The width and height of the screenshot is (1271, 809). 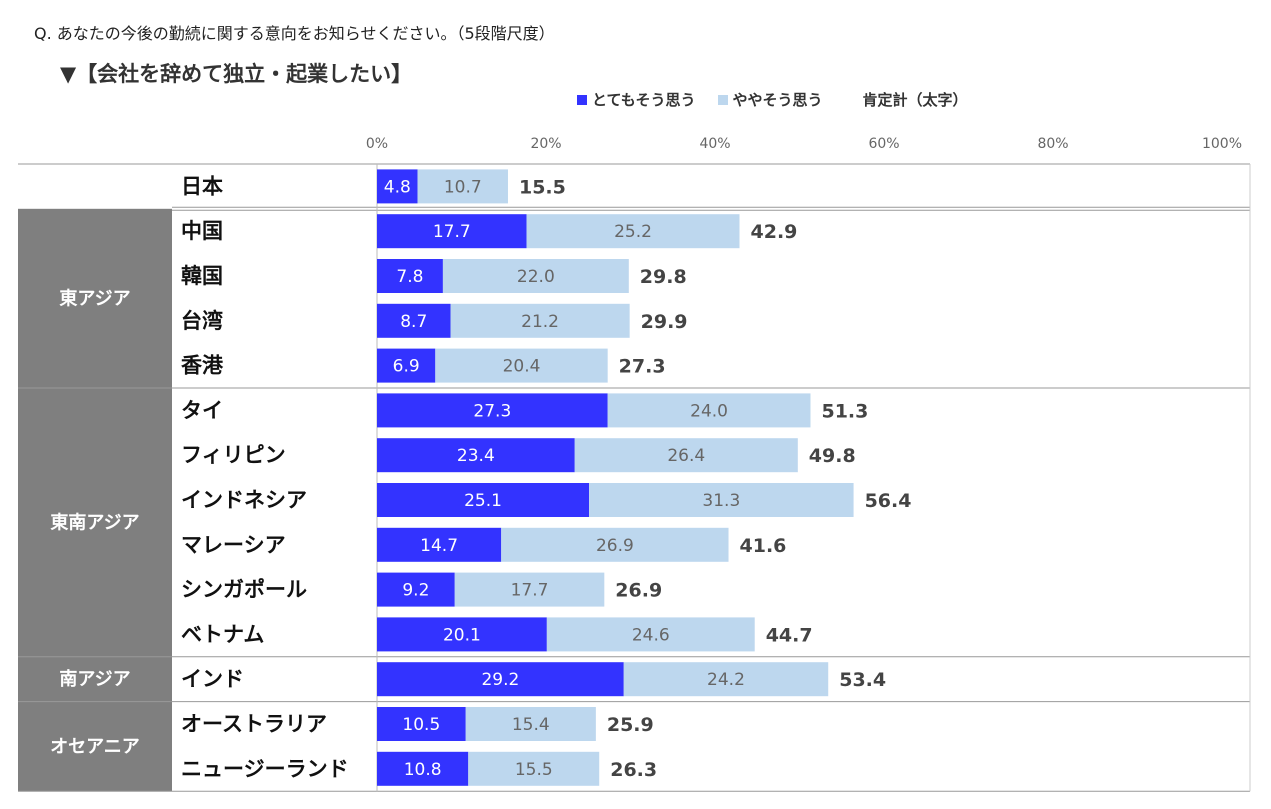 I want to click on data-label-series2: 21.2, so click(x=540, y=322).